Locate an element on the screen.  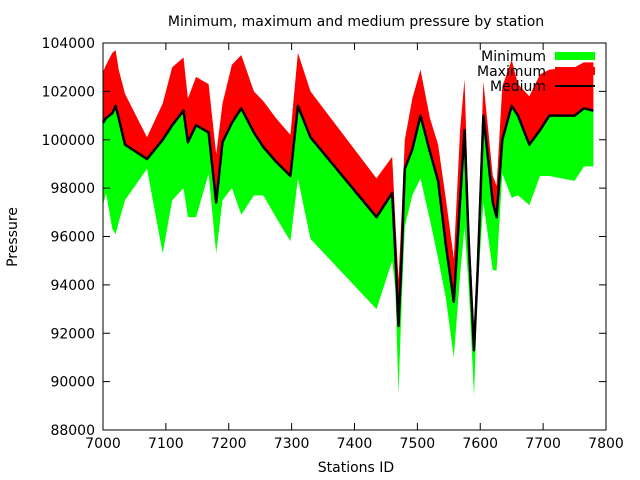
x-tick-label: 7500 is located at coordinates (418, 444).